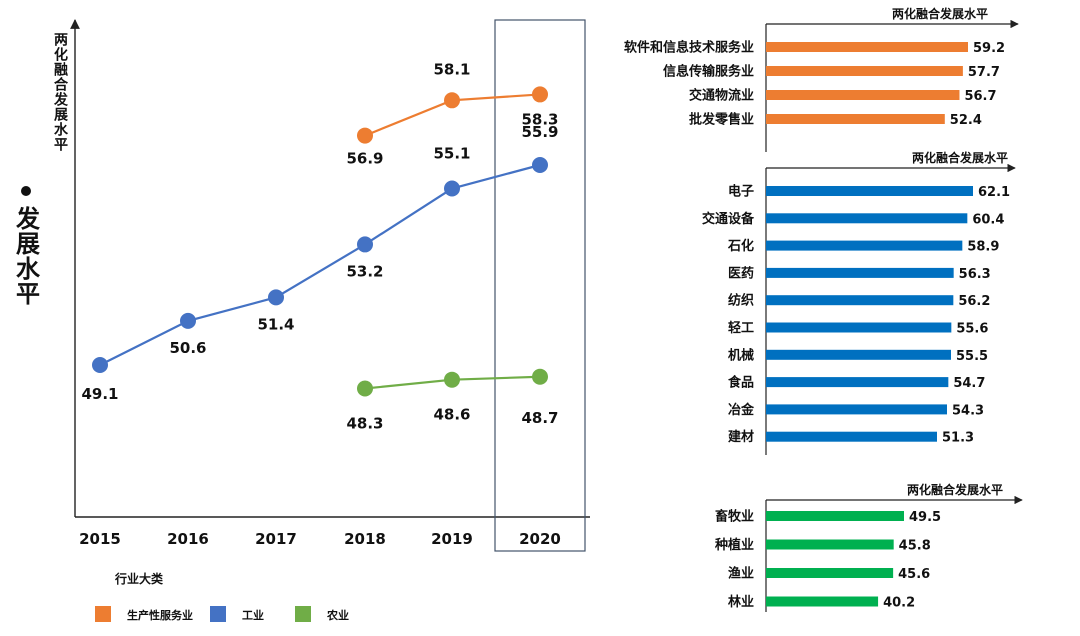 The image size is (1080, 636). What do you see at coordinates (539, 418) in the screenshot?
I see `data-label-农业-2020: 48.7` at bounding box center [539, 418].